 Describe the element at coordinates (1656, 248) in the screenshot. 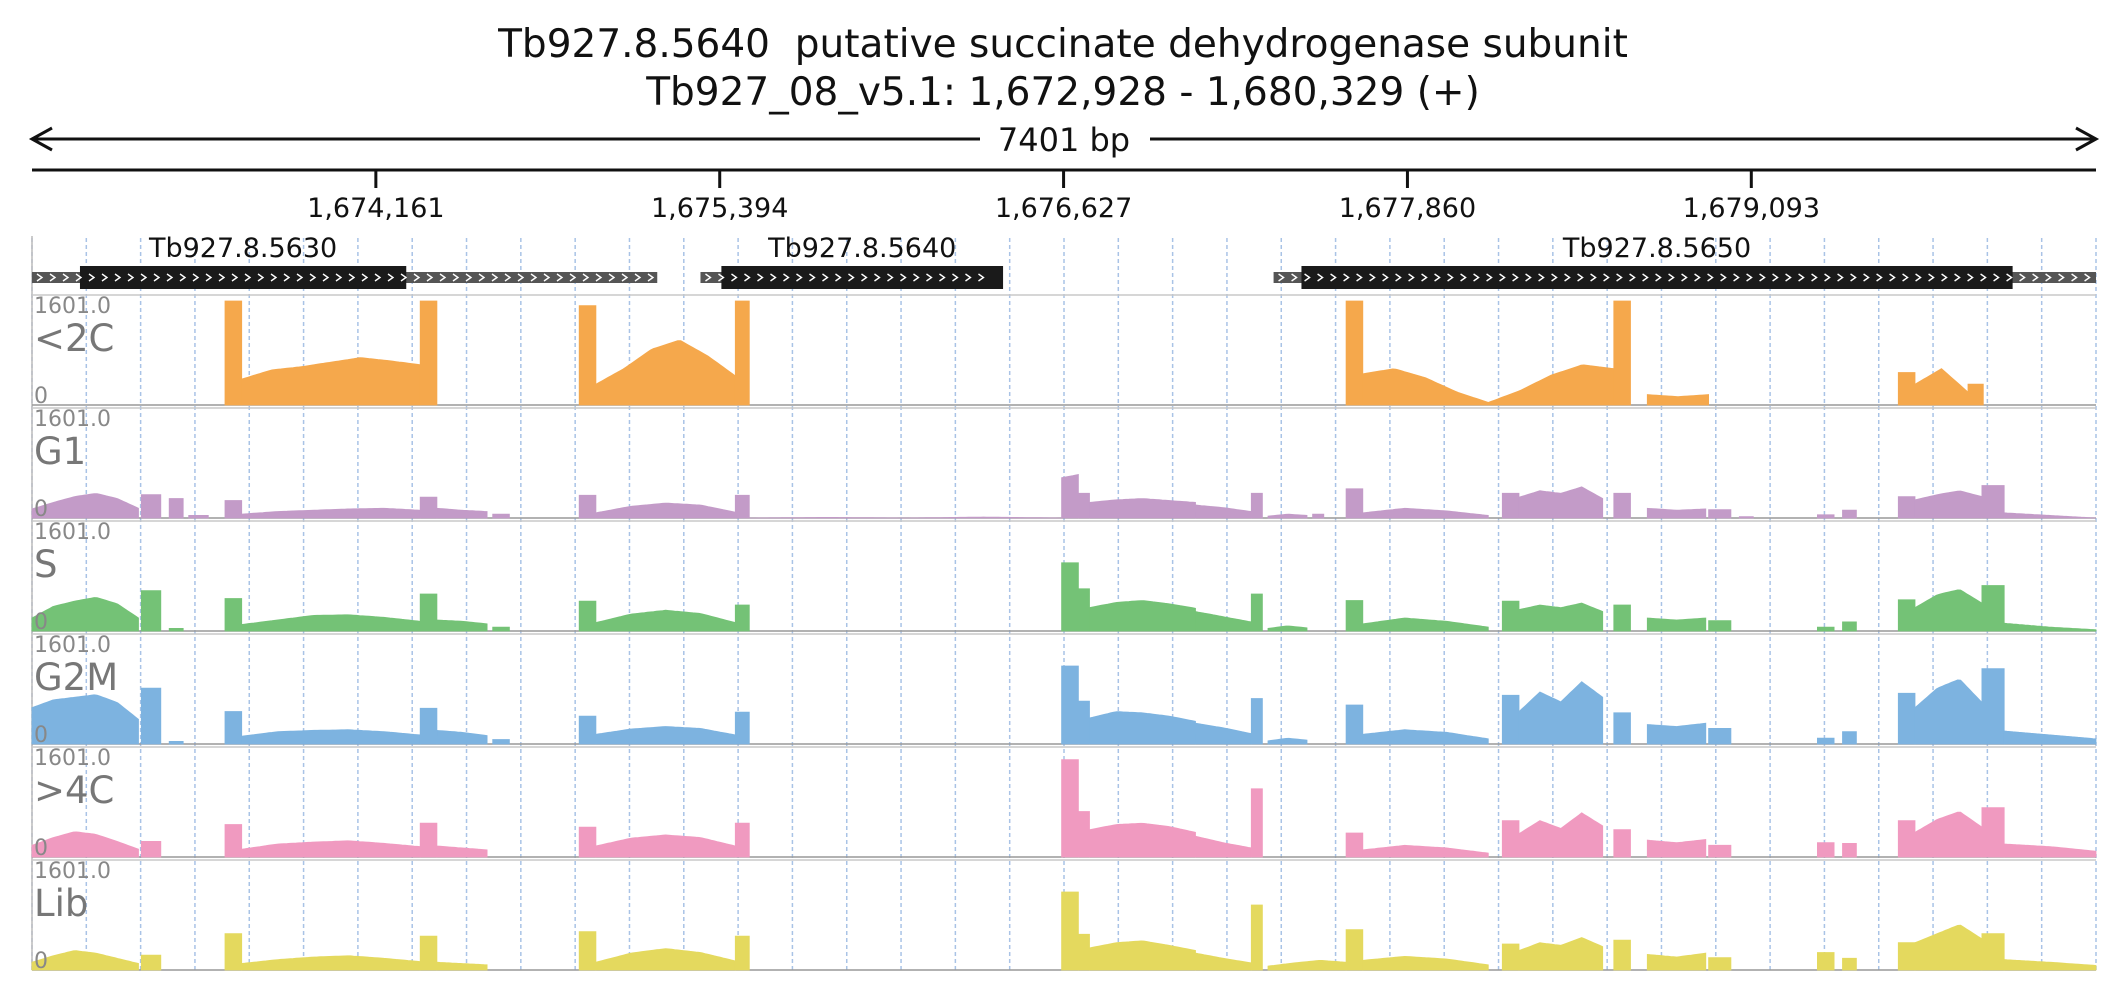

I see `gene-name-label: Tb927.8.5650` at that location.